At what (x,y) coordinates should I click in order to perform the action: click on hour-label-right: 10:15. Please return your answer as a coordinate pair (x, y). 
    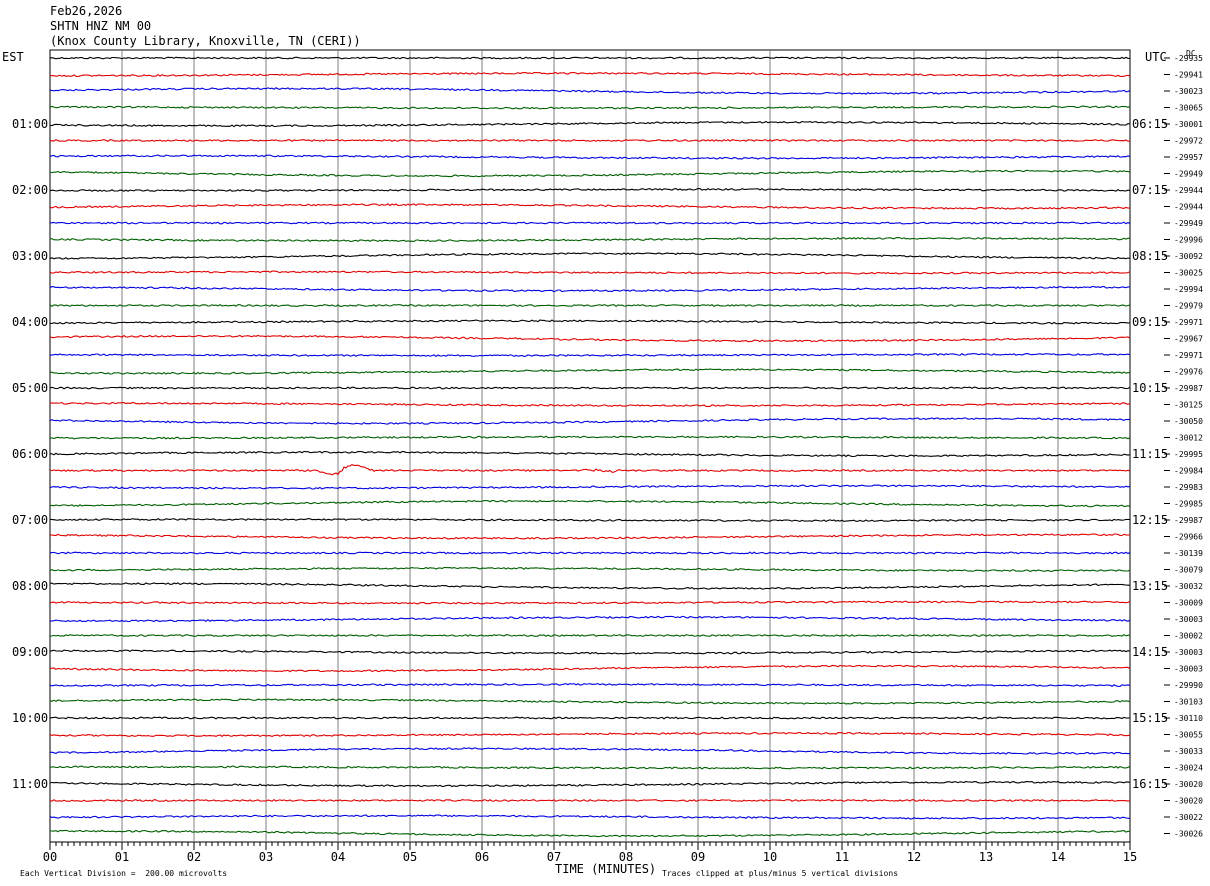
    Looking at the image, I should click on (1150, 388).